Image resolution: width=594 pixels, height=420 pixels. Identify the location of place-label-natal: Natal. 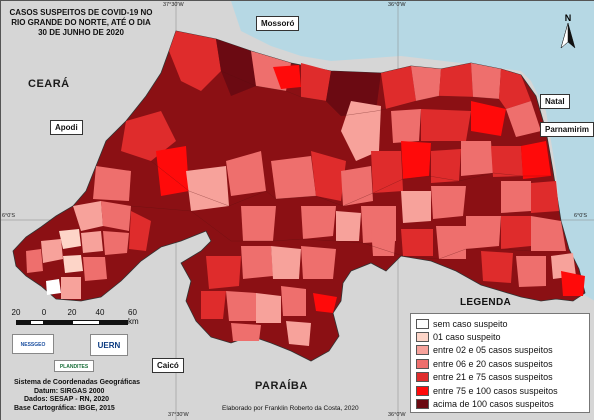
(555, 101).